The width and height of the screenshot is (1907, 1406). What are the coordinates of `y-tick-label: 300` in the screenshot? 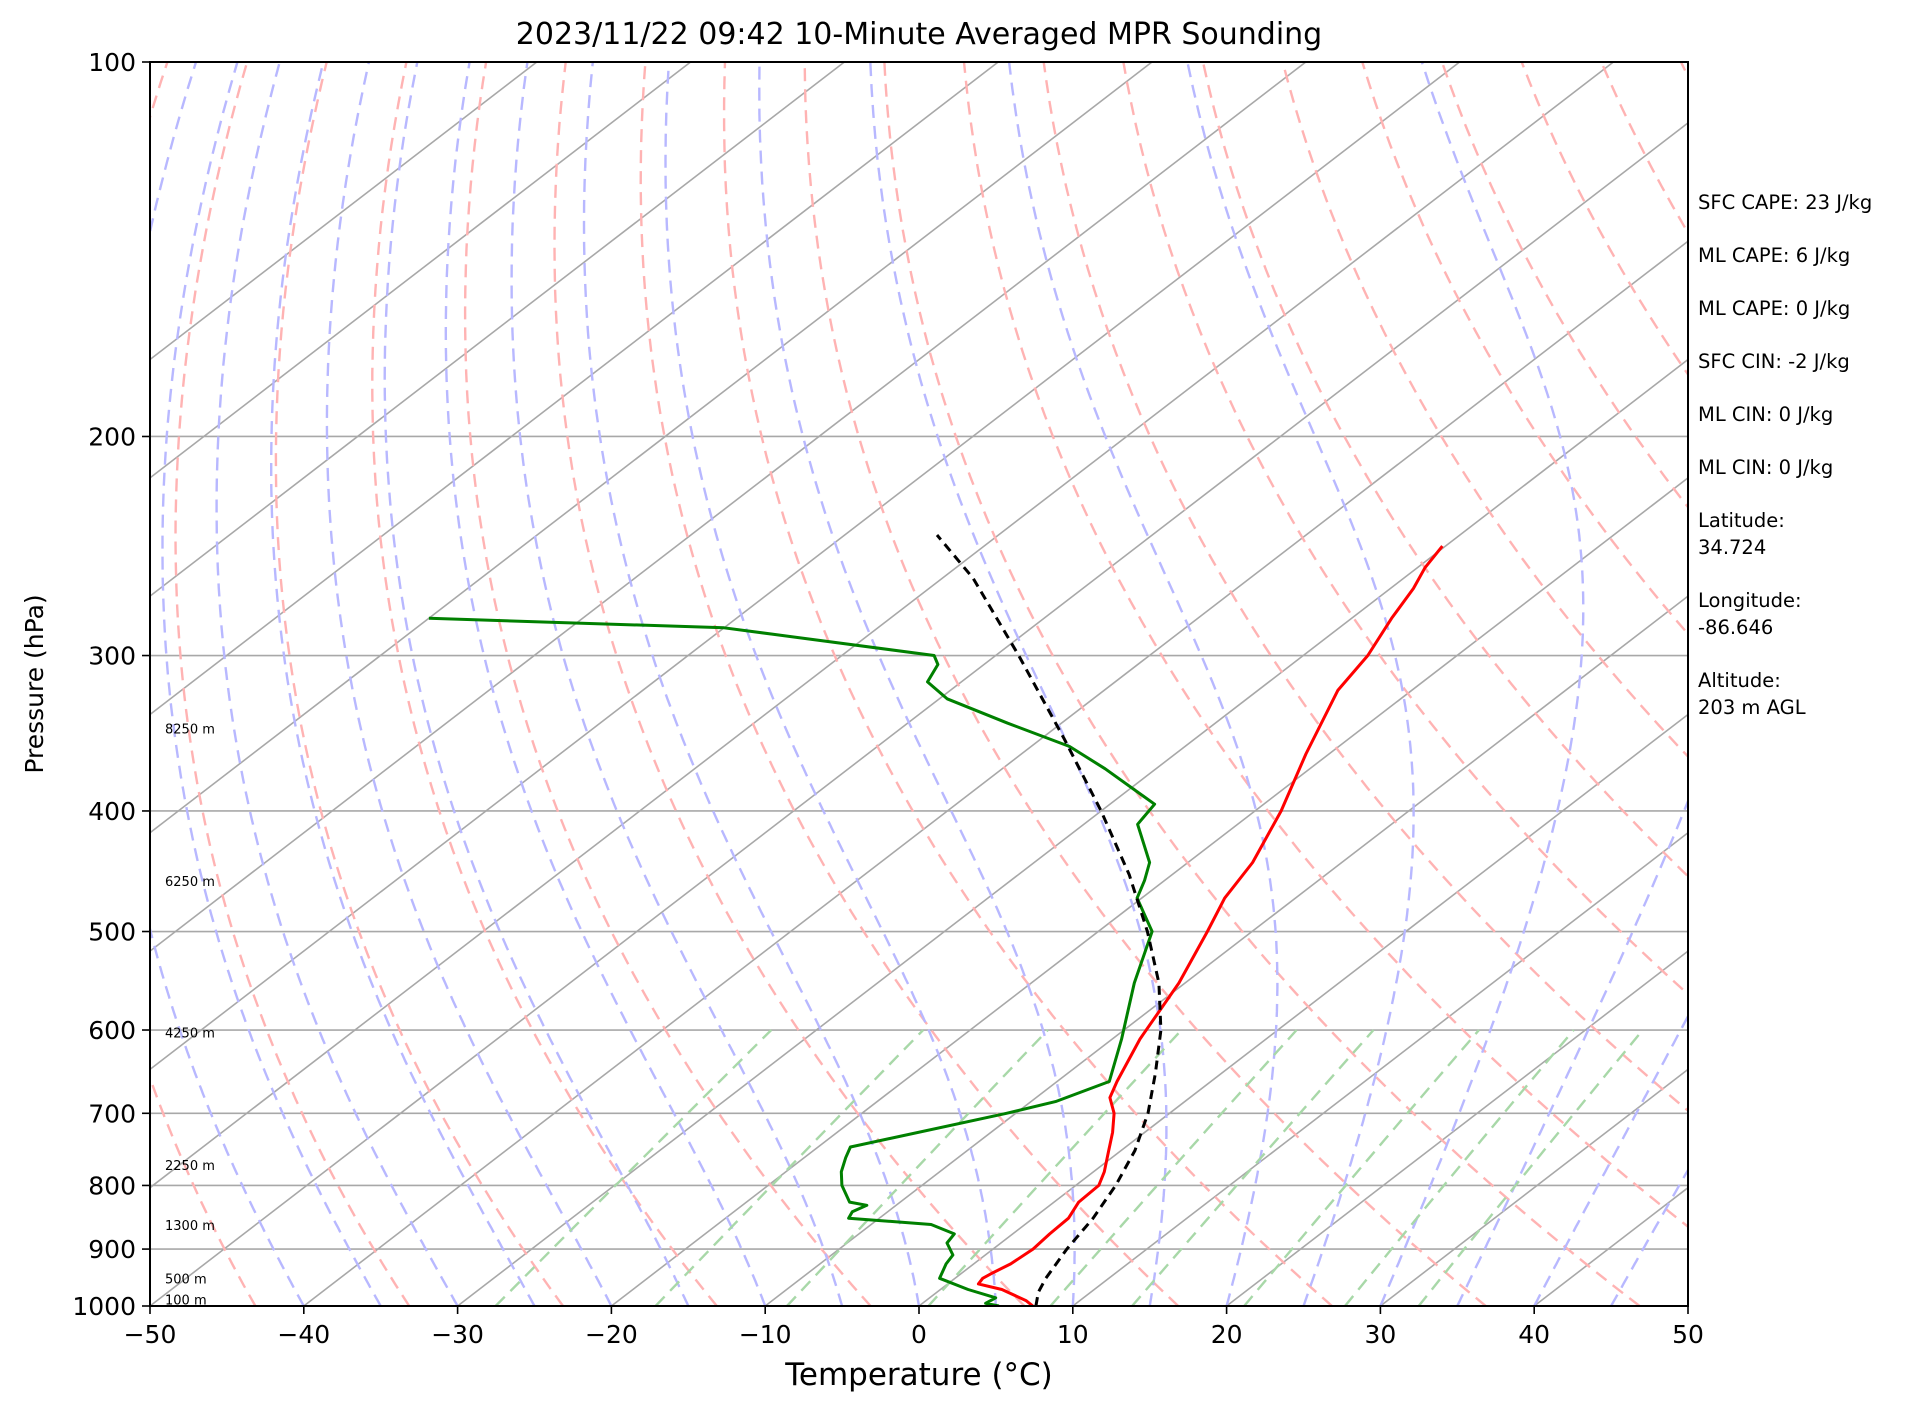 It's located at (112, 656).